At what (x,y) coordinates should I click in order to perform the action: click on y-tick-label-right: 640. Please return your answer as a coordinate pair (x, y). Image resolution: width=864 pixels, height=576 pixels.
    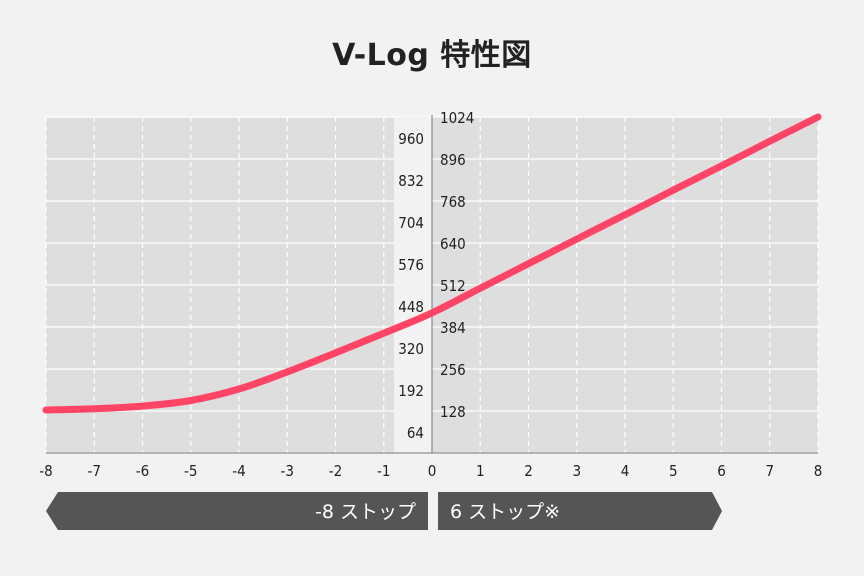
    Looking at the image, I should click on (453, 244).